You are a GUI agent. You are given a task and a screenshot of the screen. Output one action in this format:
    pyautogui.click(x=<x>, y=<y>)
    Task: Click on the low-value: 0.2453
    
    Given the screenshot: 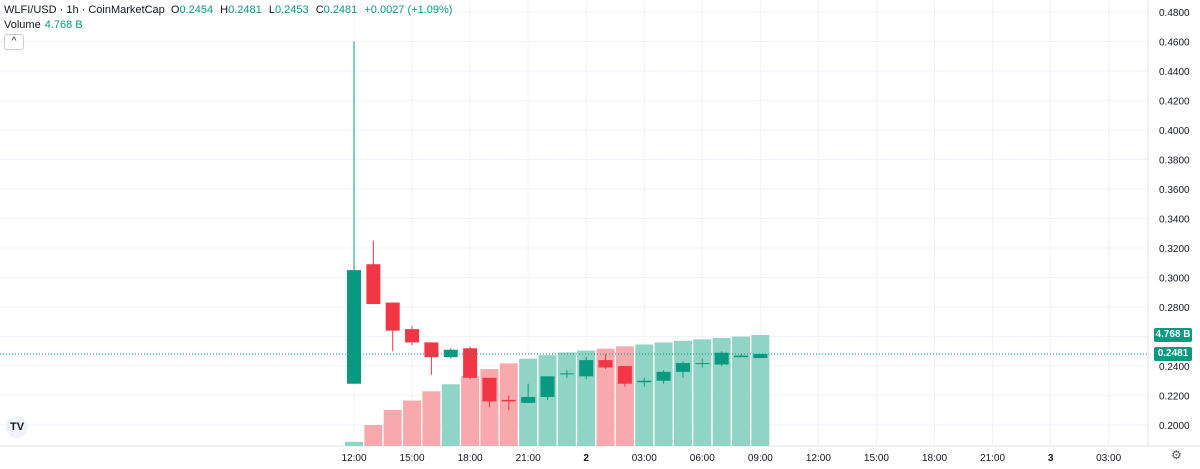 What is the action you would take?
    pyautogui.click(x=291, y=10)
    